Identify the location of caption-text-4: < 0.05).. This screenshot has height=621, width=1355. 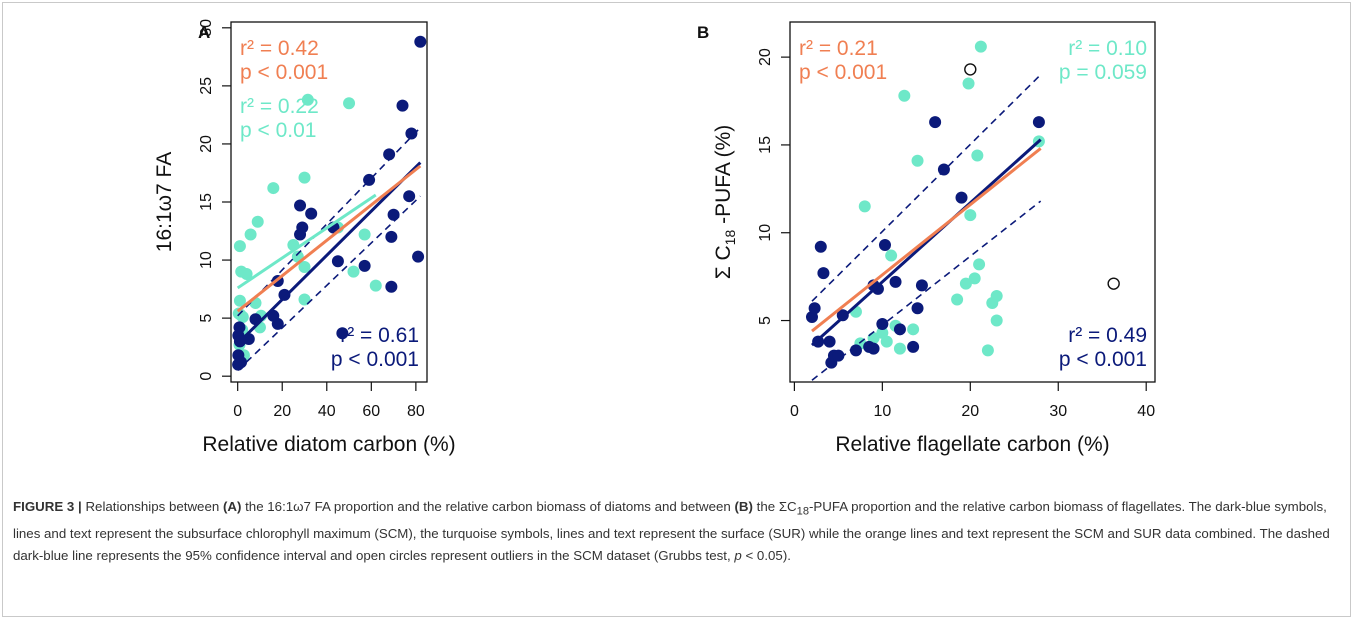
(766, 555).